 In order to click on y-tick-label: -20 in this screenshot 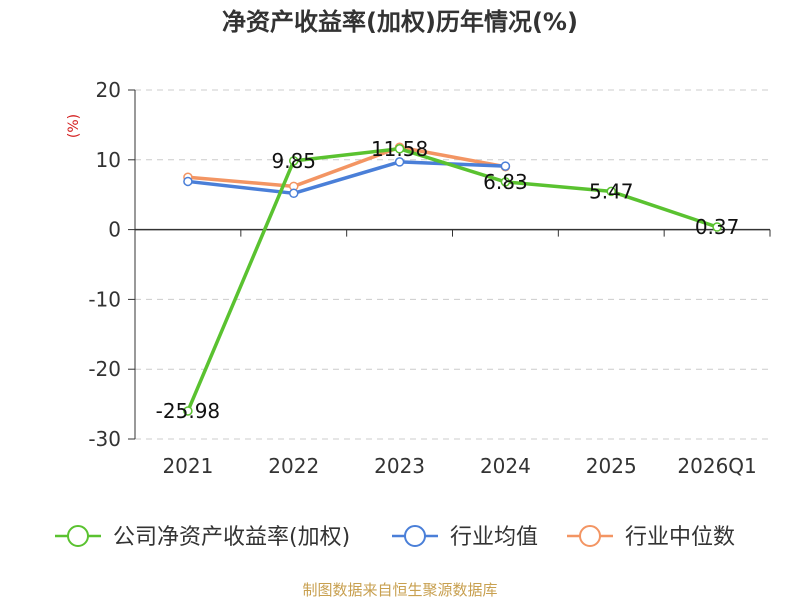, I will do `click(104, 369)`.